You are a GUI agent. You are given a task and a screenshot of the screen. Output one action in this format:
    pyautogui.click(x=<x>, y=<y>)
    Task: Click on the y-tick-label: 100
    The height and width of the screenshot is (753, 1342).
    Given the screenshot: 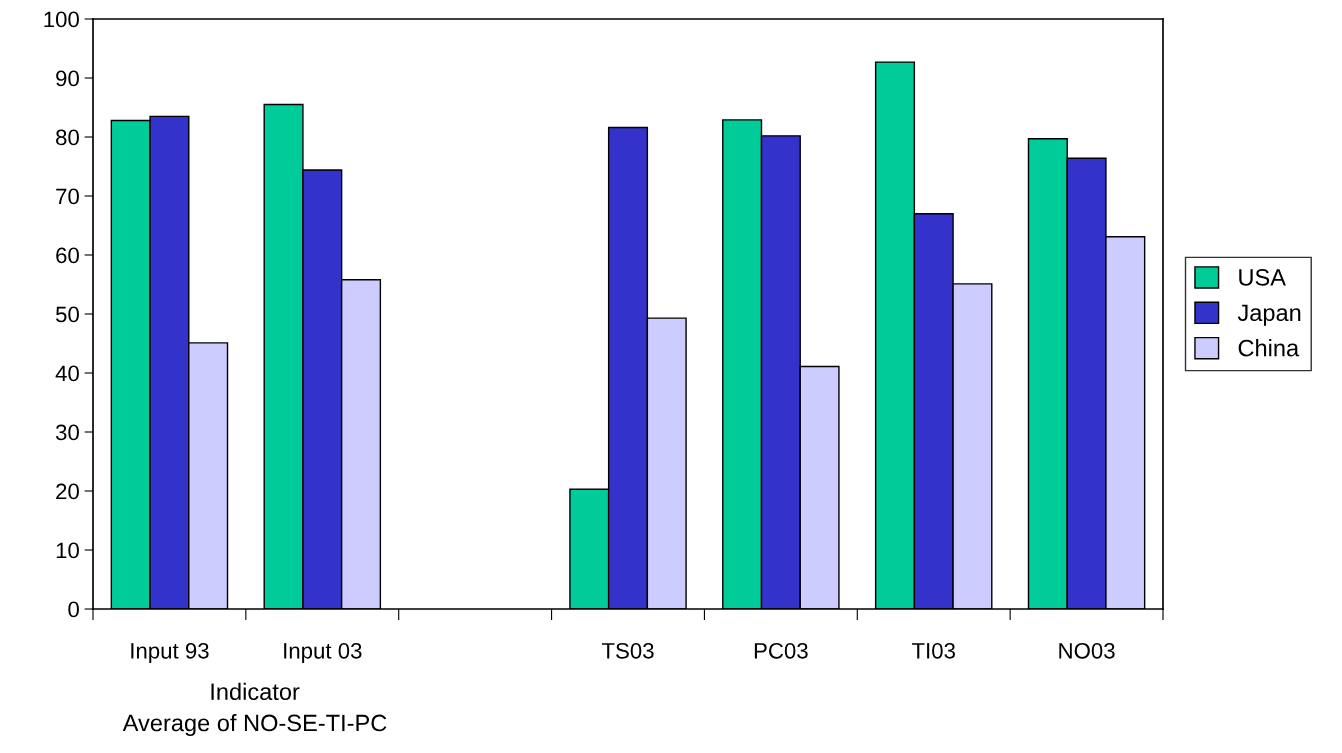 What is the action you would take?
    pyautogui.click(x=61, y=19)
    